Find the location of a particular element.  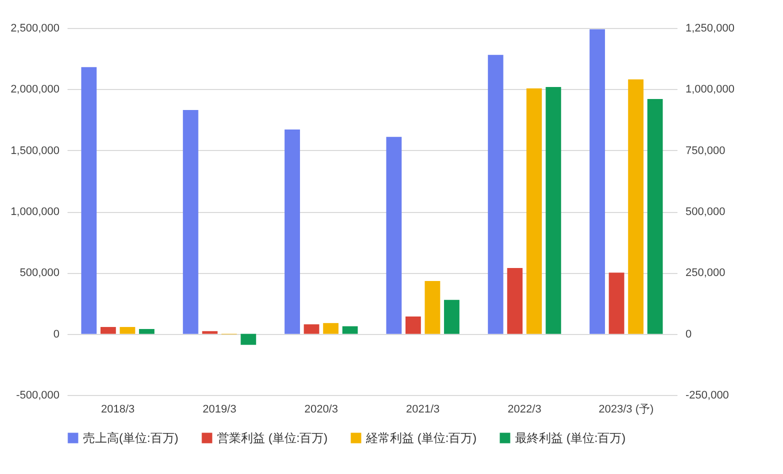

y2-tick-label: -250,000 is located at coordinates (707, 396).